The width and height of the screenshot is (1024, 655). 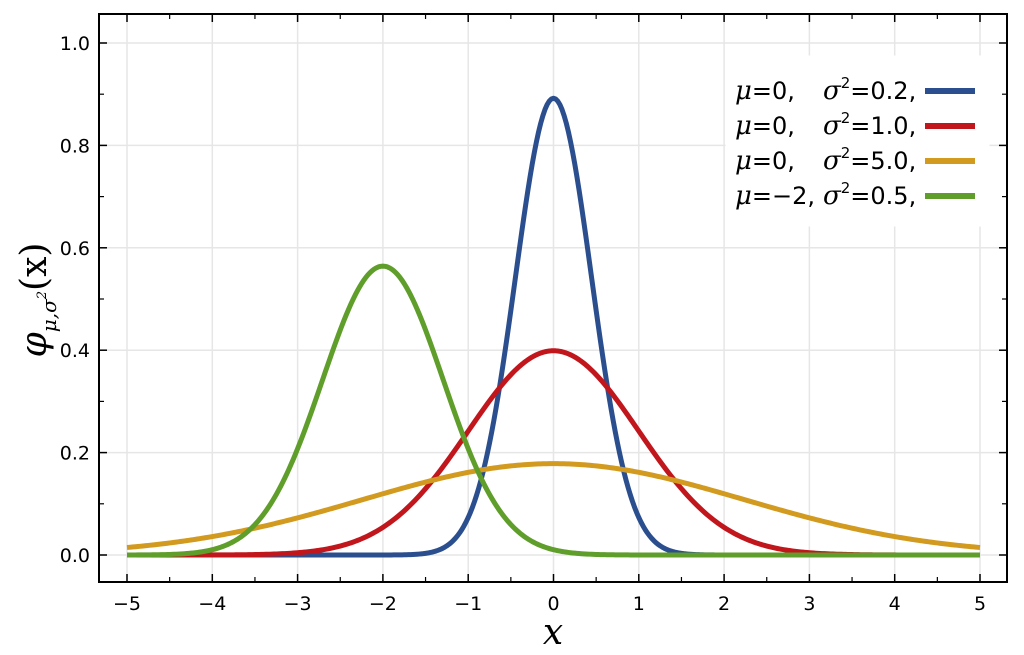 What do you see at coordinates (553, 604) in the screenshot?
I see `x-tick-label: 0` at bounding box center [553, 604].